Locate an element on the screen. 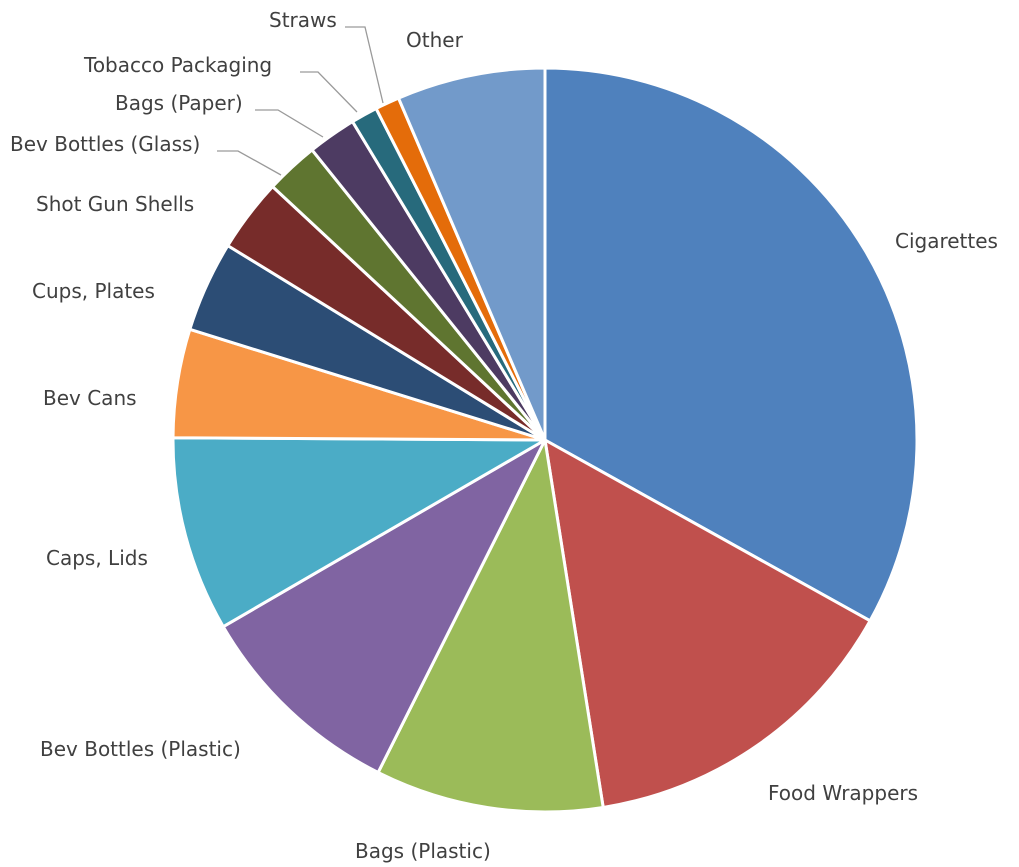 This screenshot has height=867, width=1019. slice-label-caps-lids: Caps, Lids is located at coordinates (97, 558).